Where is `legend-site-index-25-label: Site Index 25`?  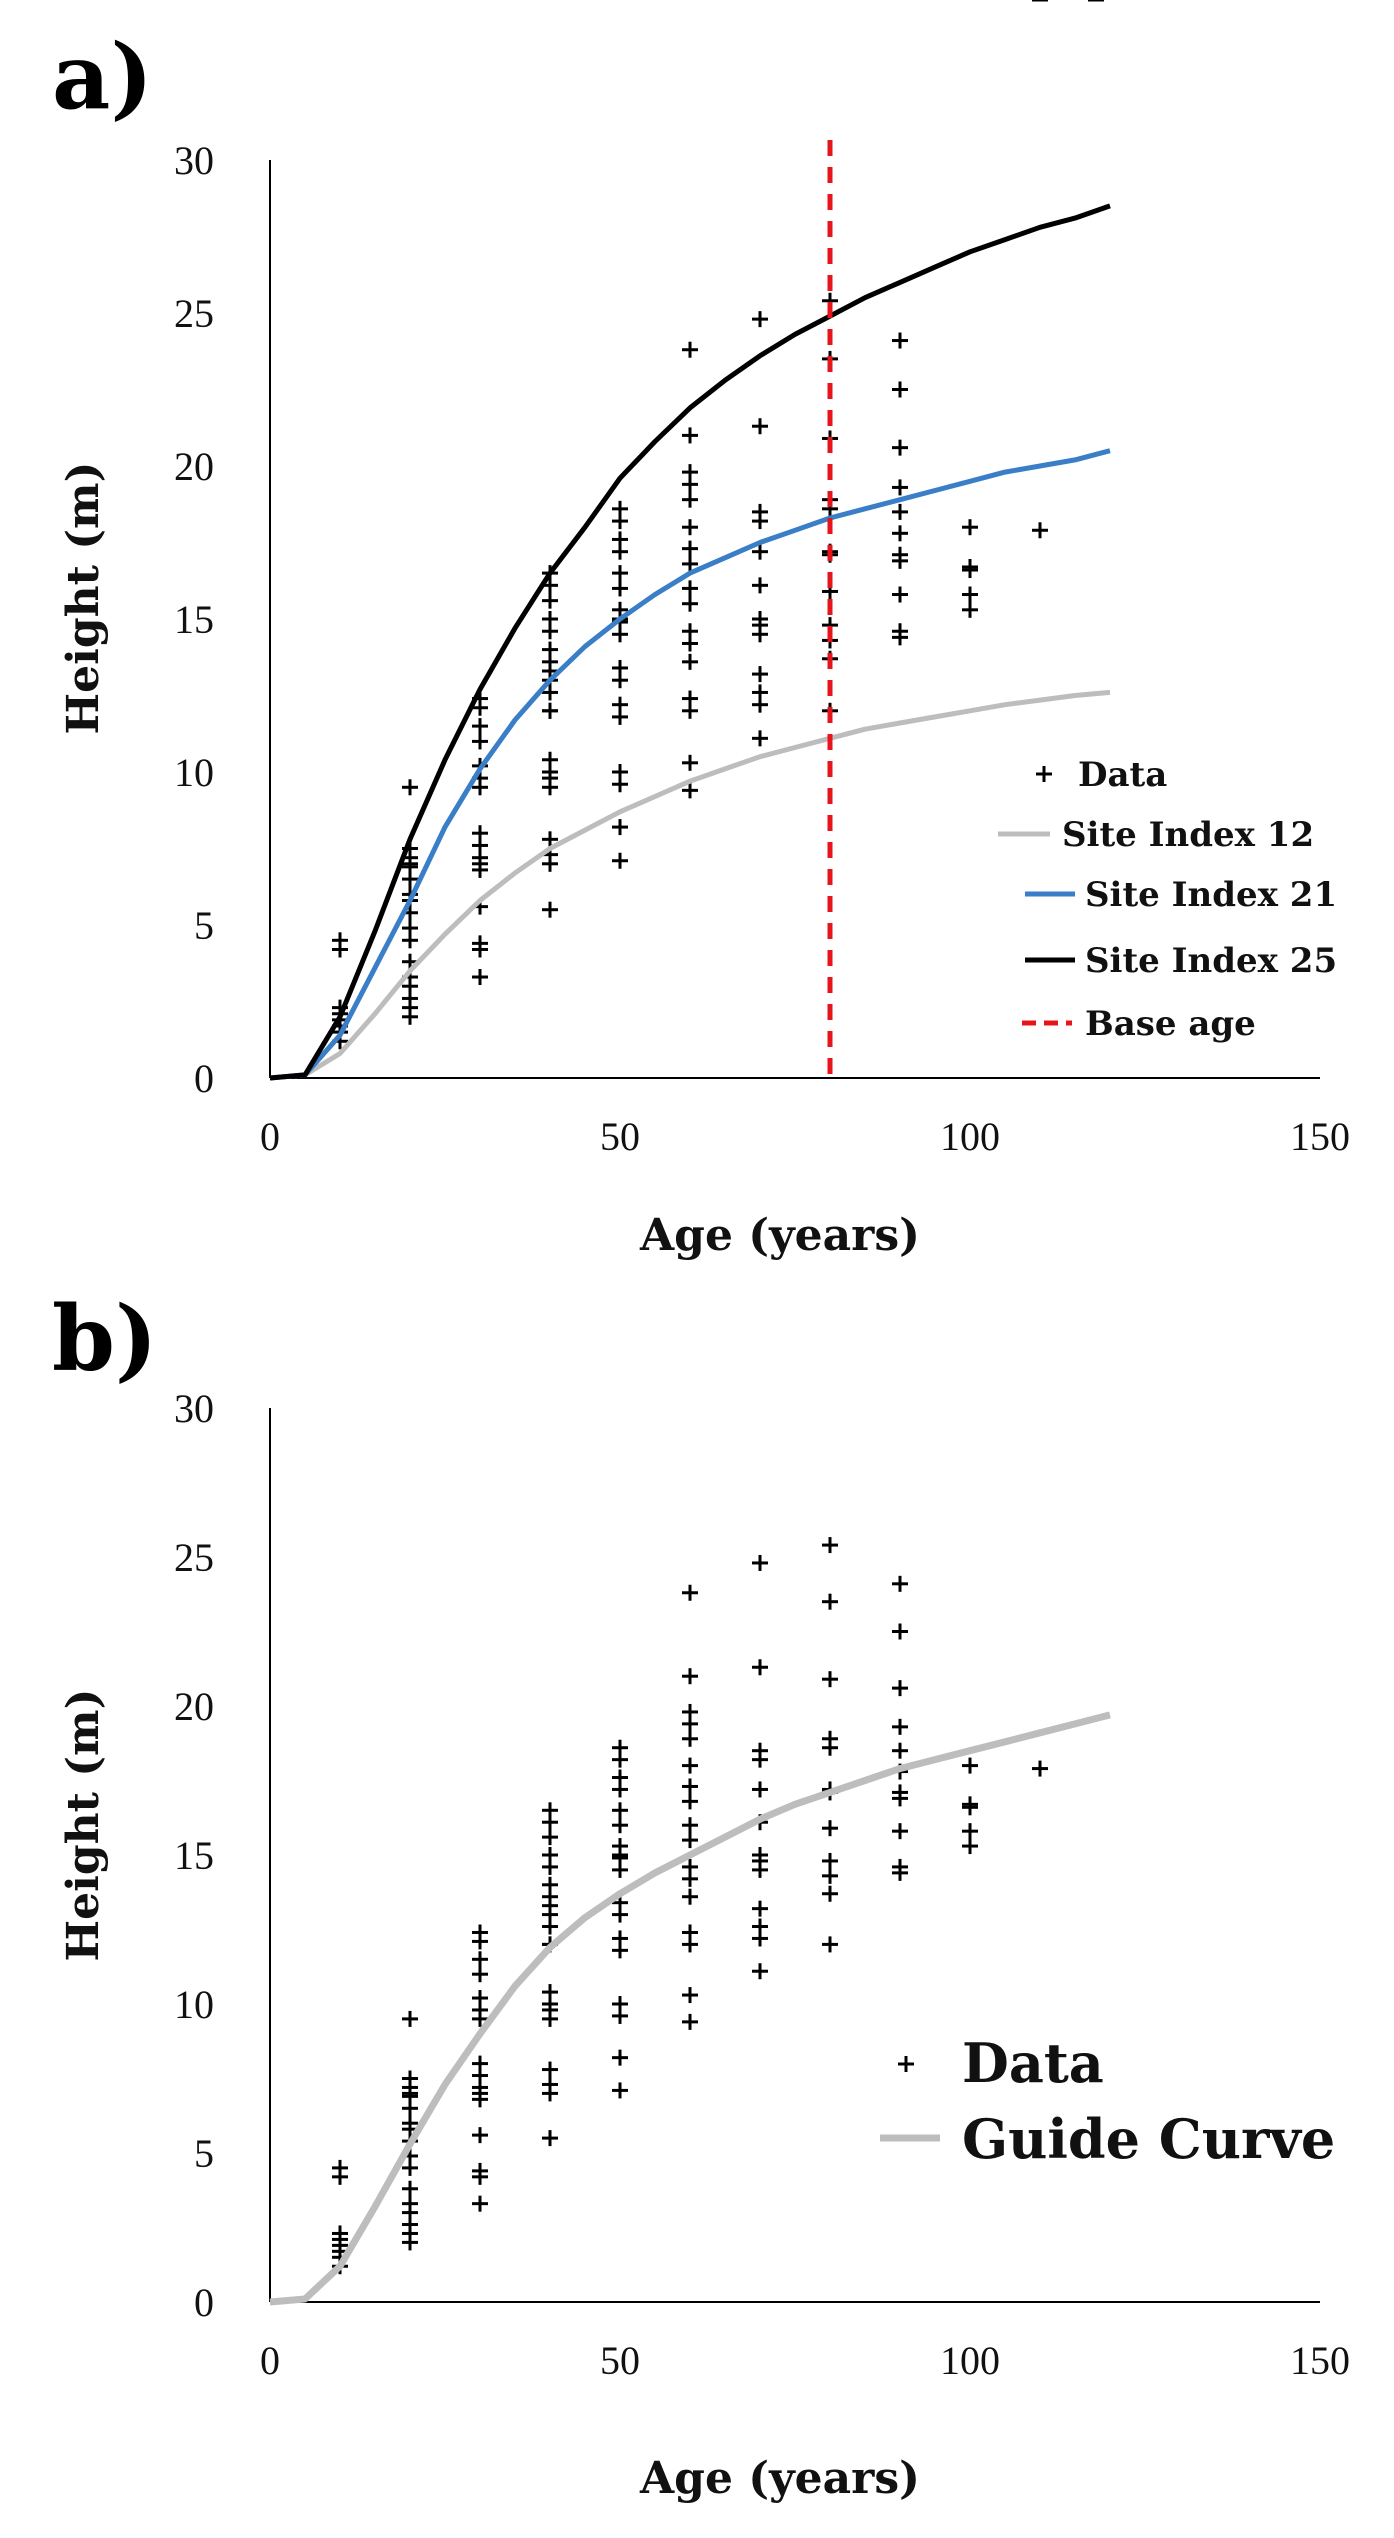
legend-site-index-25-label: Site Index 25 is located at coordinates (1211, 961).